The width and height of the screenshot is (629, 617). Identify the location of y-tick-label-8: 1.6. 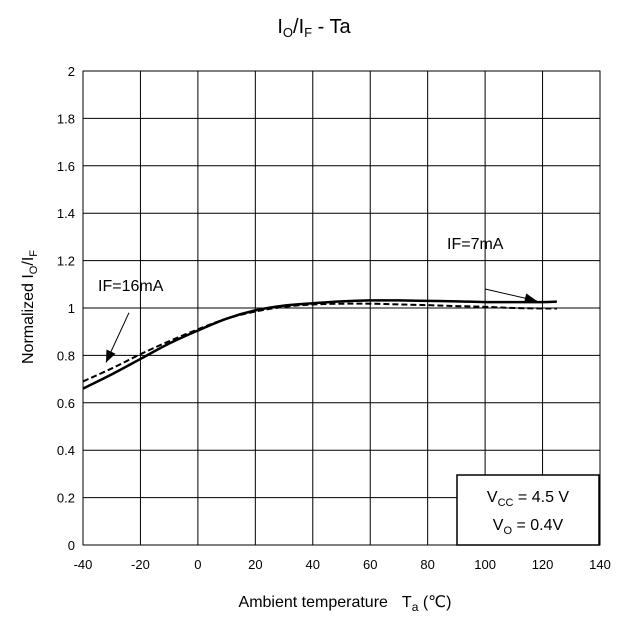
(66, 166).